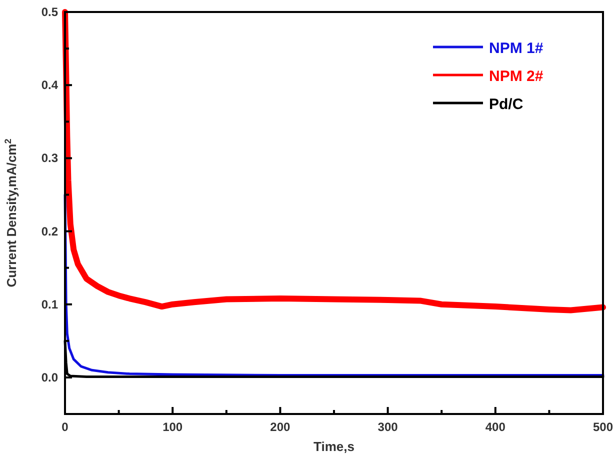 This screenshot has height=459, width=616. I want to click on x-tick-label: 500, so click(603, 427).